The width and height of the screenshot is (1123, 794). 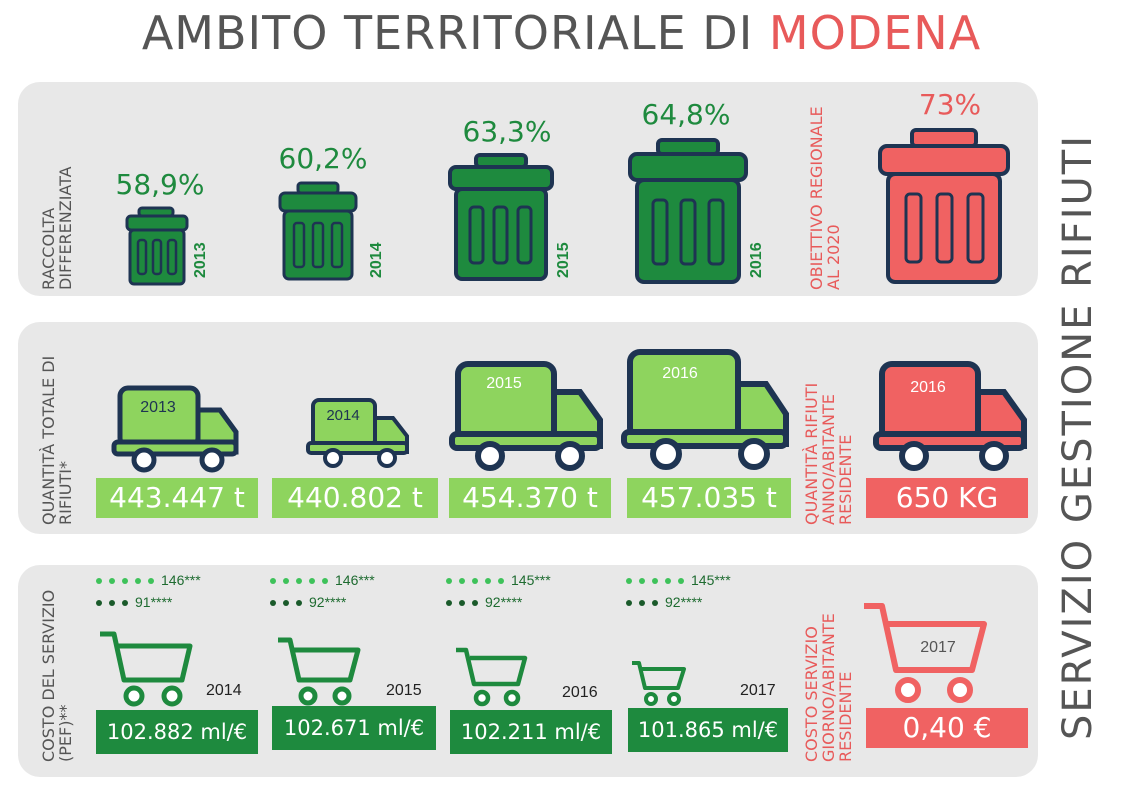 I want to click on dots-a-2017: 145***, so click(x=678, y=580).